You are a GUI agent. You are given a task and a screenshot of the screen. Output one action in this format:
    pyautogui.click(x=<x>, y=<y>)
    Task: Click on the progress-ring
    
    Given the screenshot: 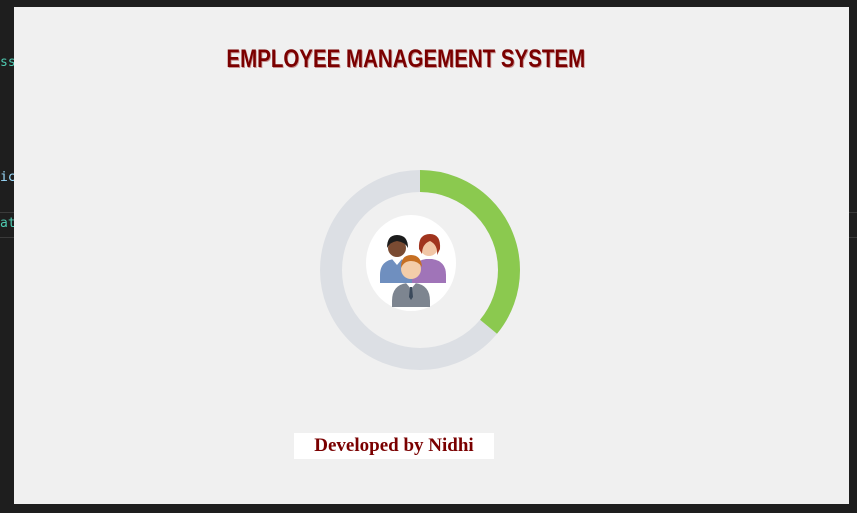 What is the action you would take?
    pyautogui.click(x=420, y=270)
    